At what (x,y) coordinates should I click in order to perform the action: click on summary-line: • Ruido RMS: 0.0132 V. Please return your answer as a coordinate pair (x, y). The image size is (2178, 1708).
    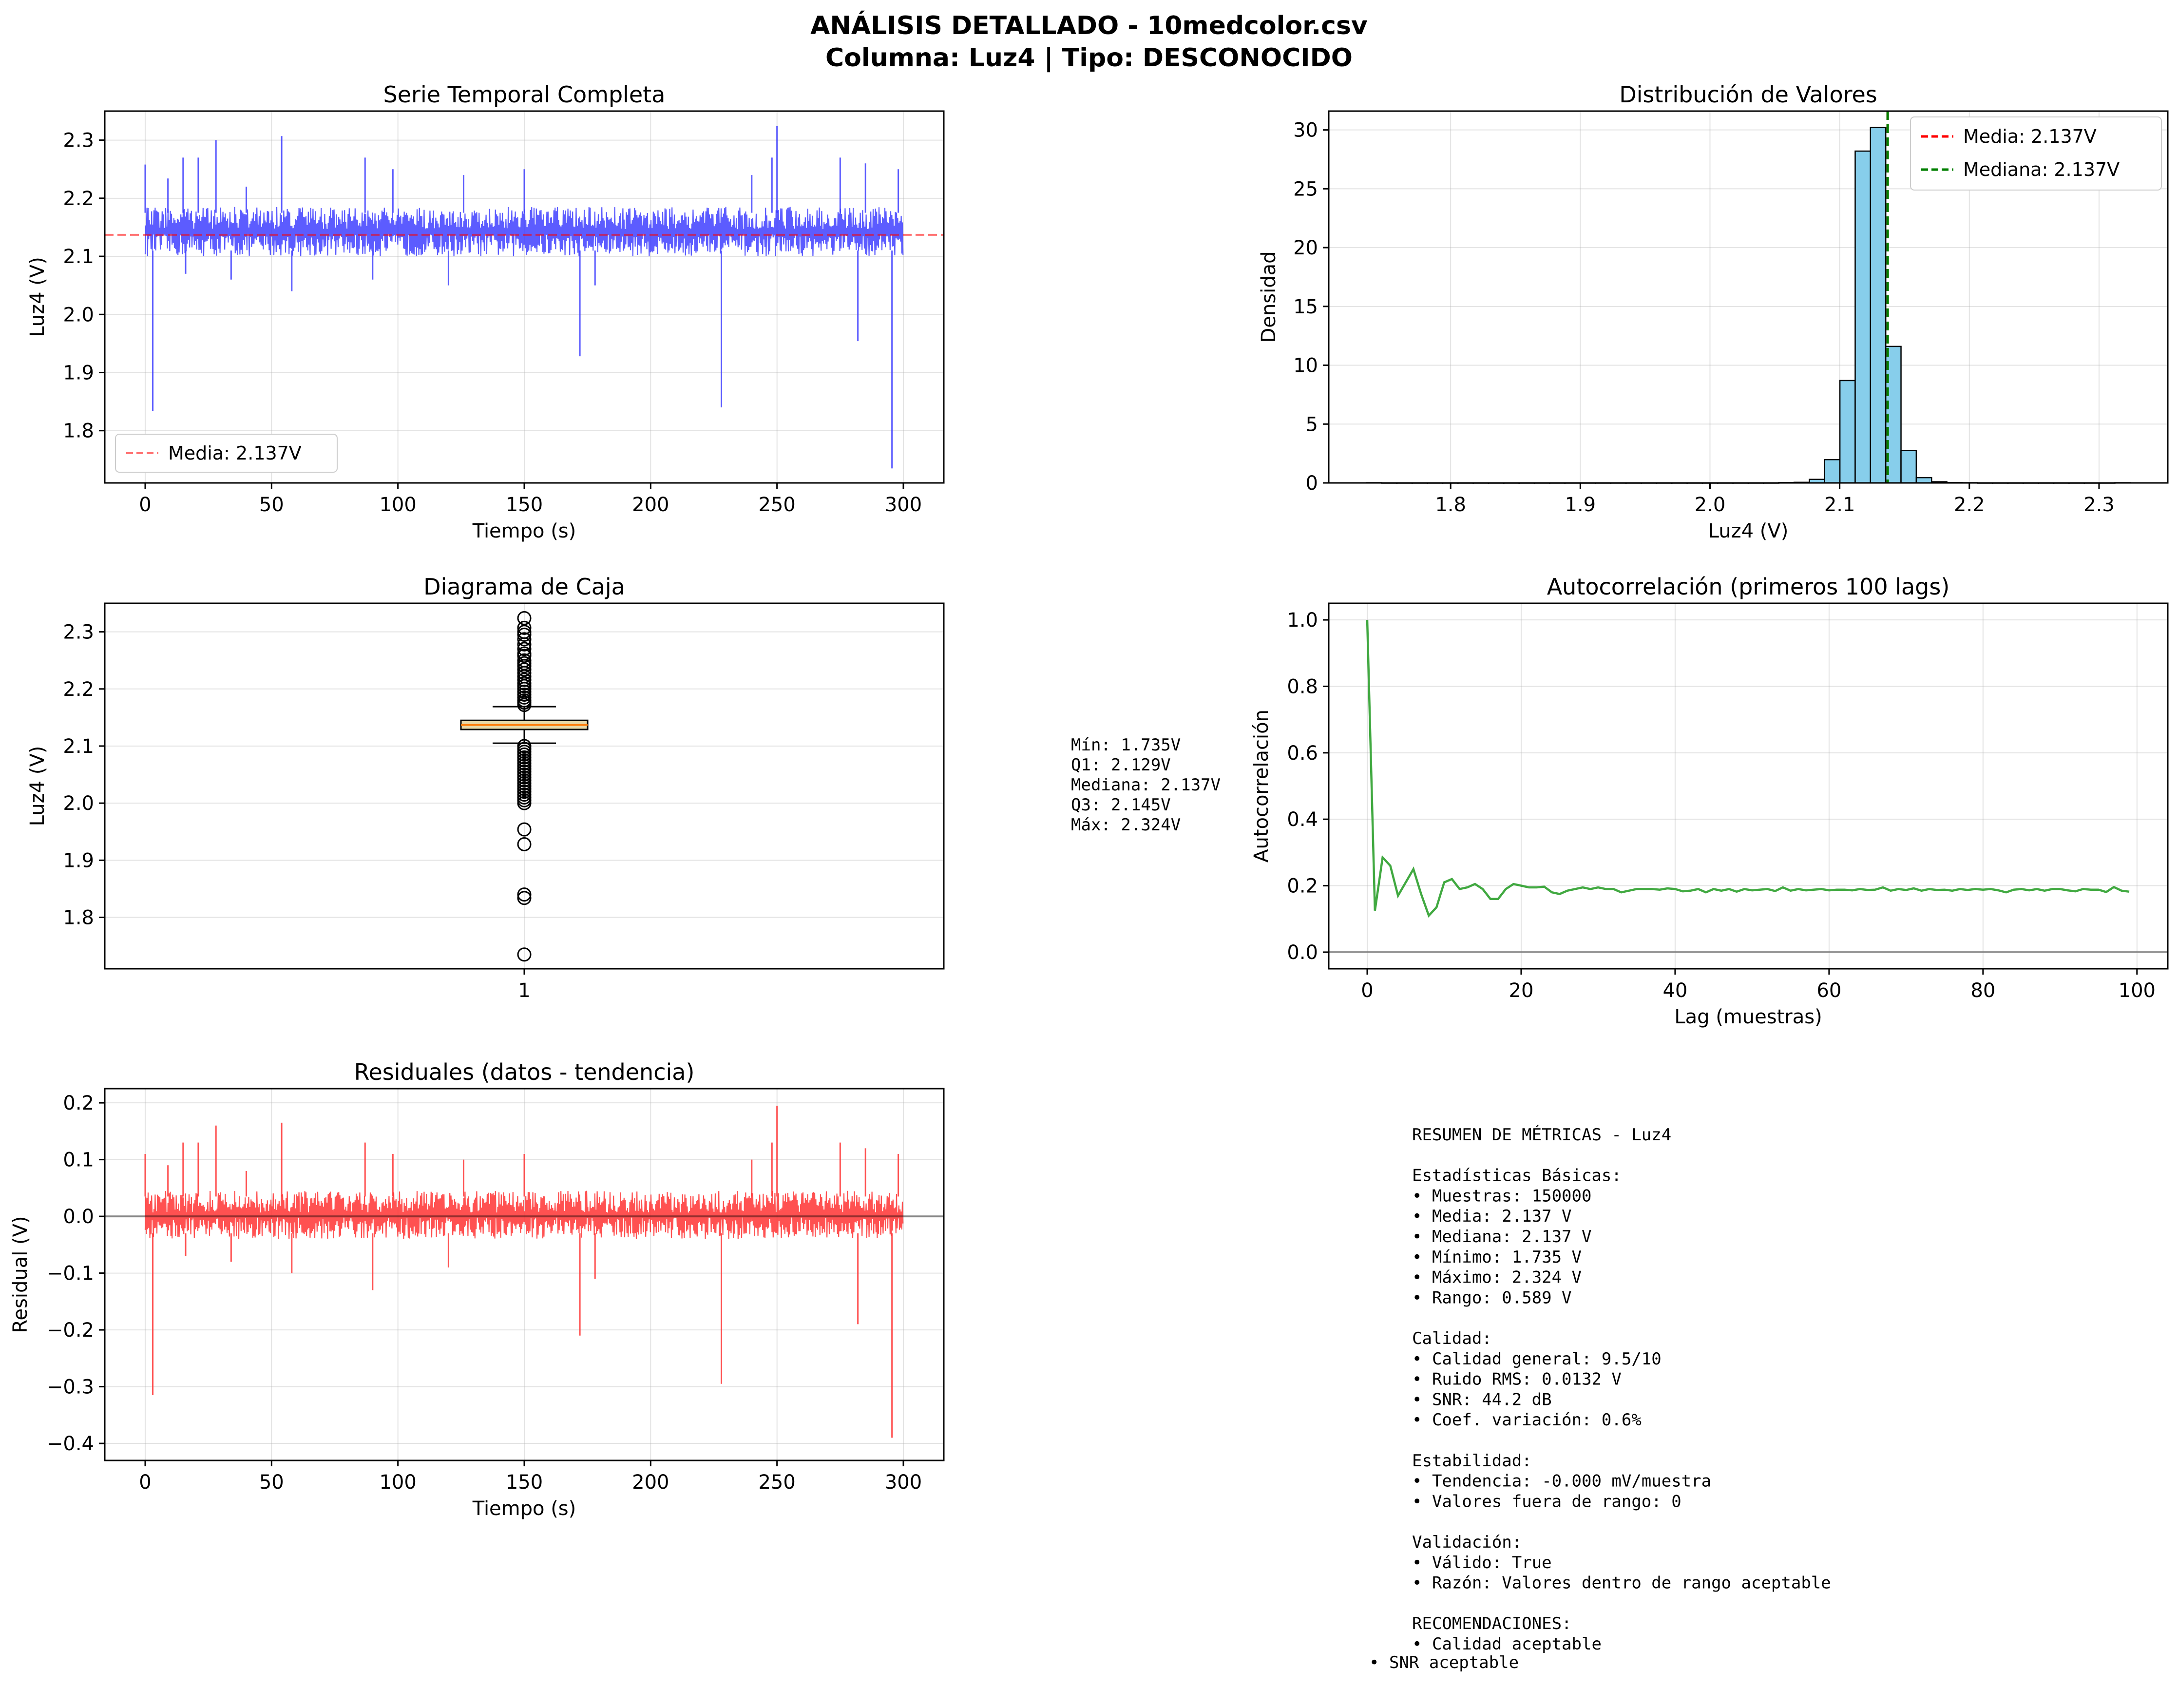
    Looking at the image, I should click on (1517, 1379).